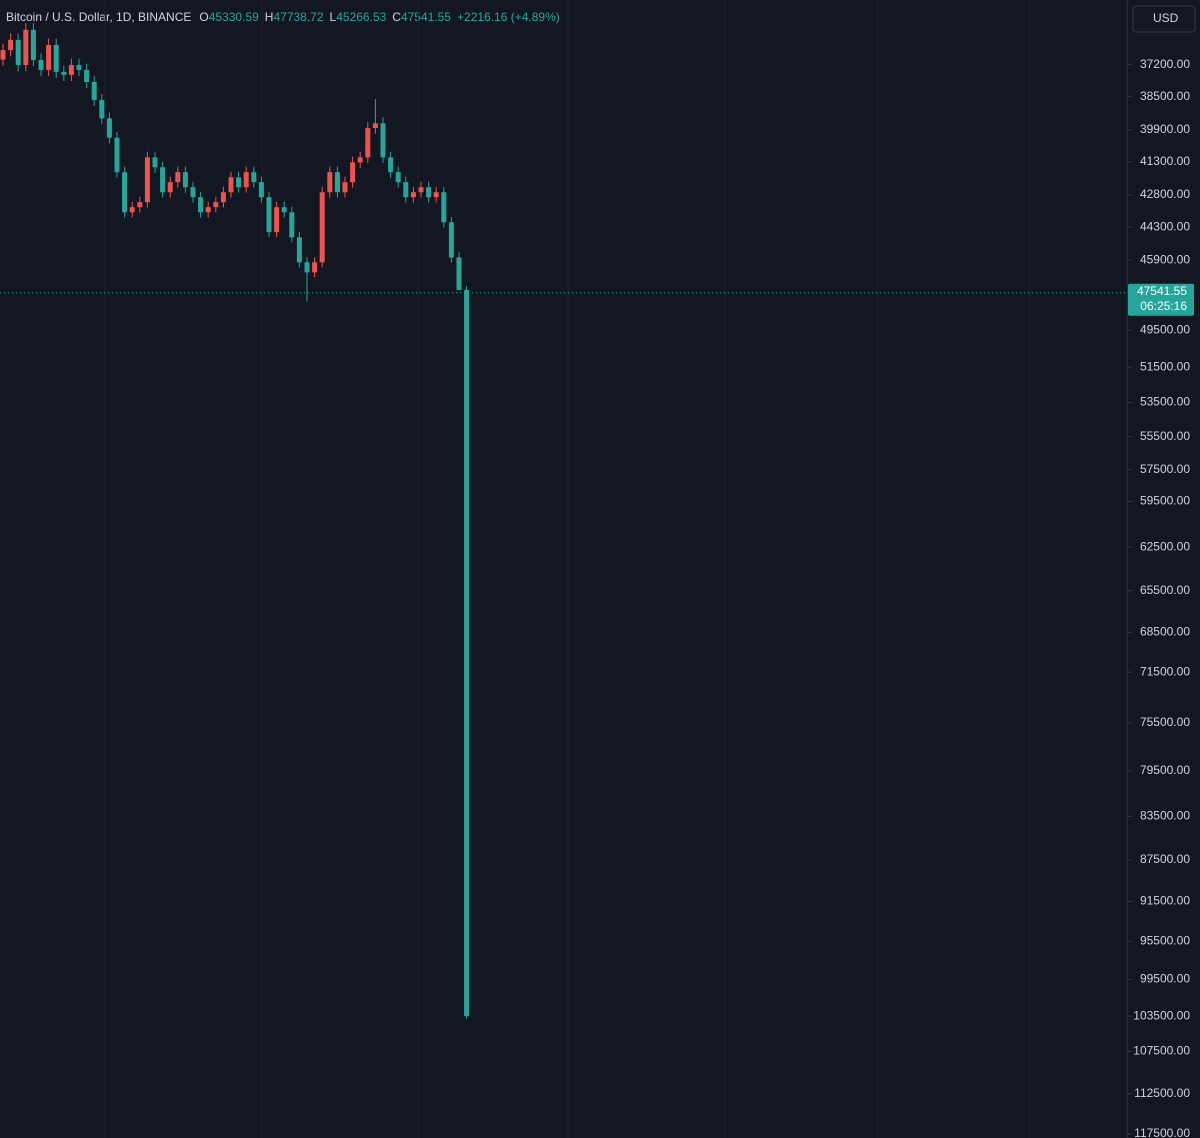 Image resolution: width=1200 pixels, height=1138 pixels. I want to click on change: +2216.16 (+4.89%), so click(508, 17).